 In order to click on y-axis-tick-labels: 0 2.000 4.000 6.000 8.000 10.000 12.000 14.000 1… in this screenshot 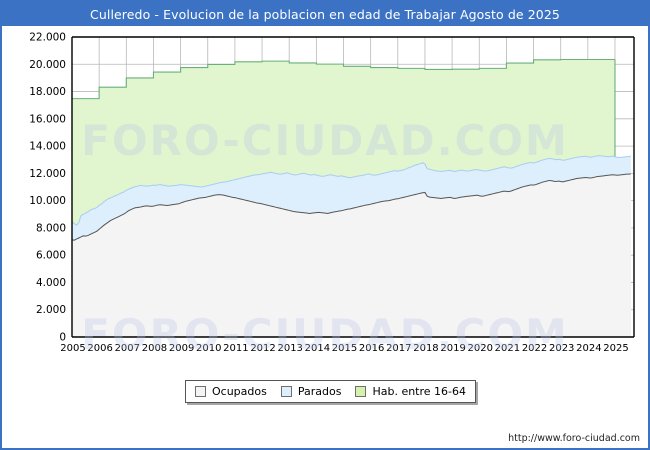, I will do `click(47, 188)`.